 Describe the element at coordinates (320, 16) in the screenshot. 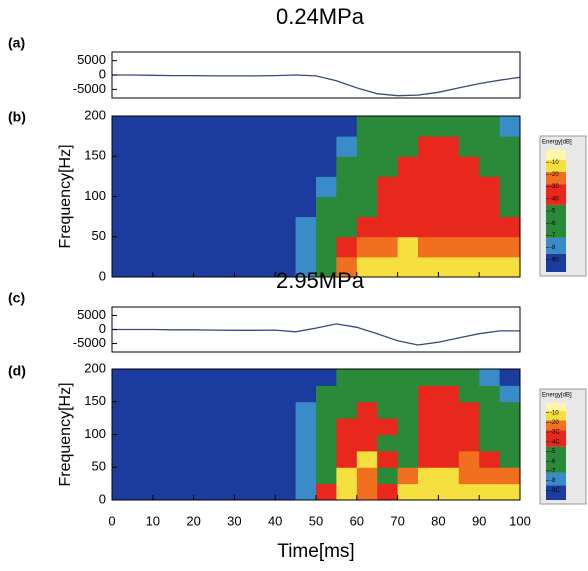

I see `panel-title: 0.24MPa` at that location.